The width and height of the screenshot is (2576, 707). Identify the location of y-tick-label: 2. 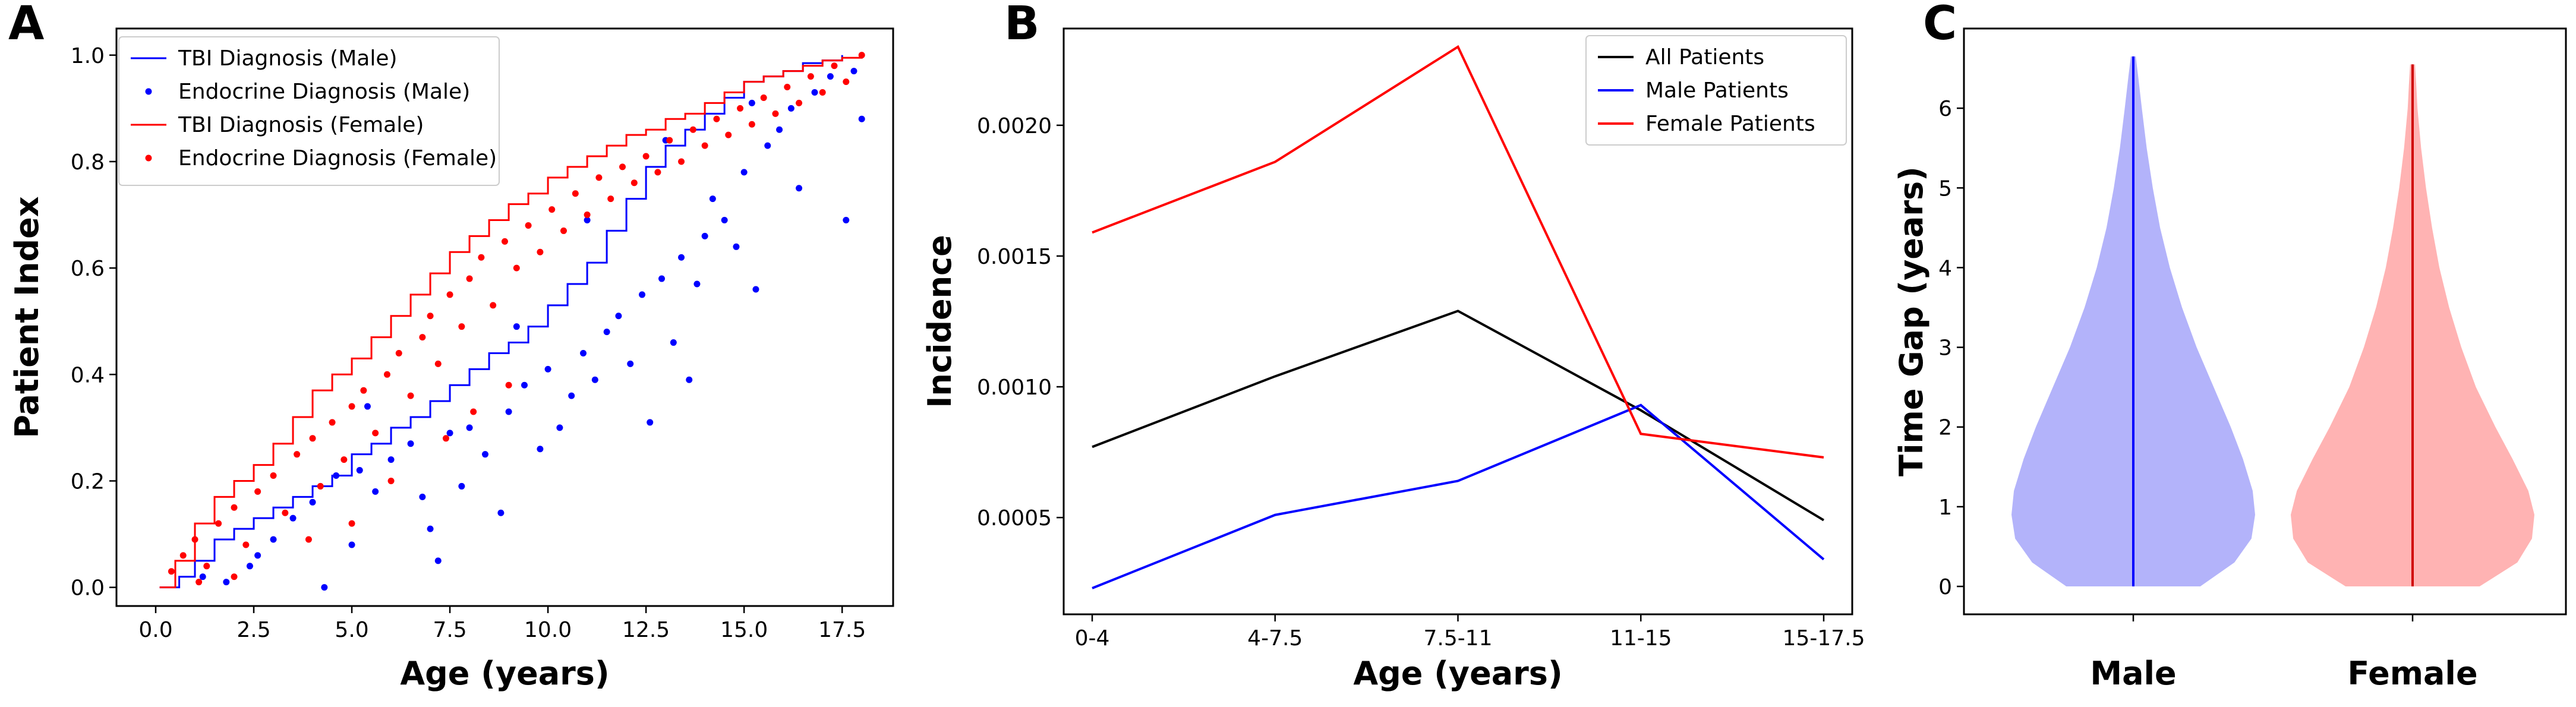
(1945, 428).